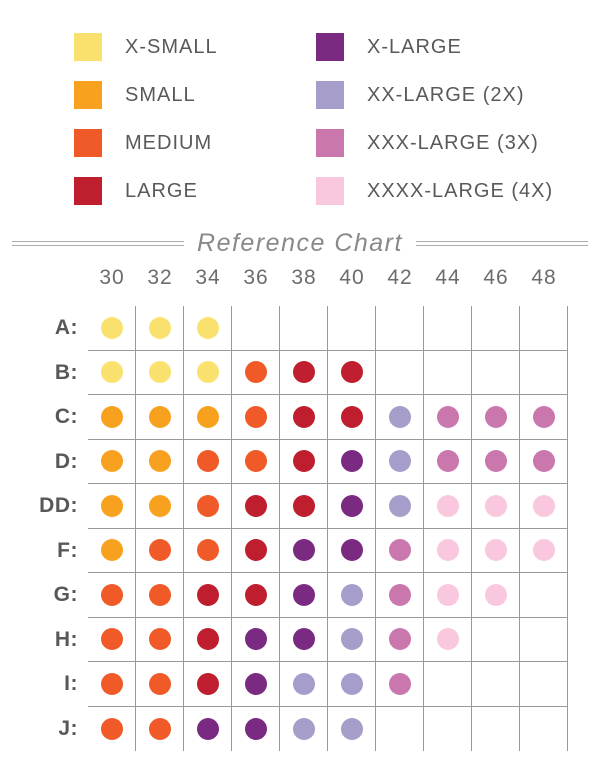 The image size is (600, 776). Describe the element at coordinates (88, 47) in the screenshot. I see `legend-swatch-x-small` at that location.